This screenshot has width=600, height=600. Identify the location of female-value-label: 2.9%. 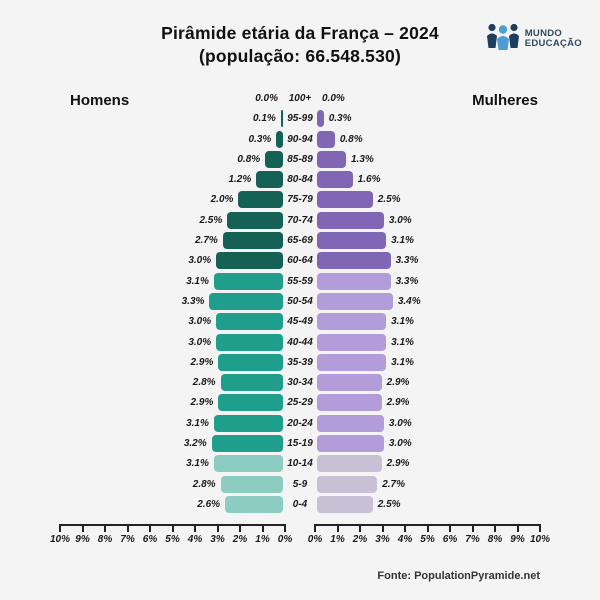
(398, 464).